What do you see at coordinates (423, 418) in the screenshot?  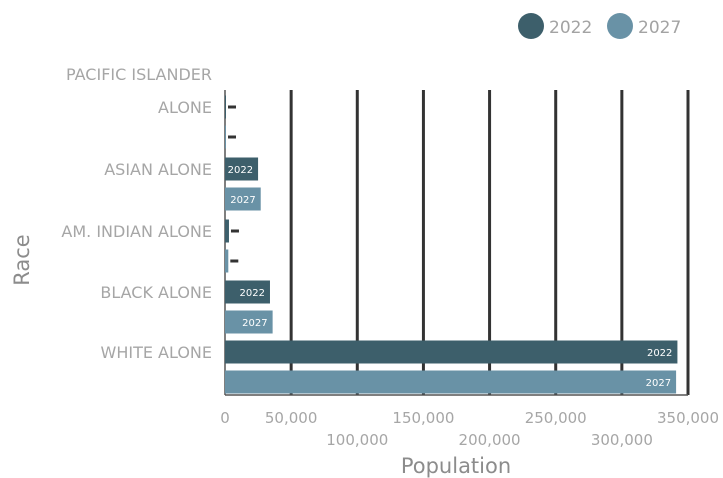 I see `x-tick-label: 150,000` at bounding box center [423, 418].